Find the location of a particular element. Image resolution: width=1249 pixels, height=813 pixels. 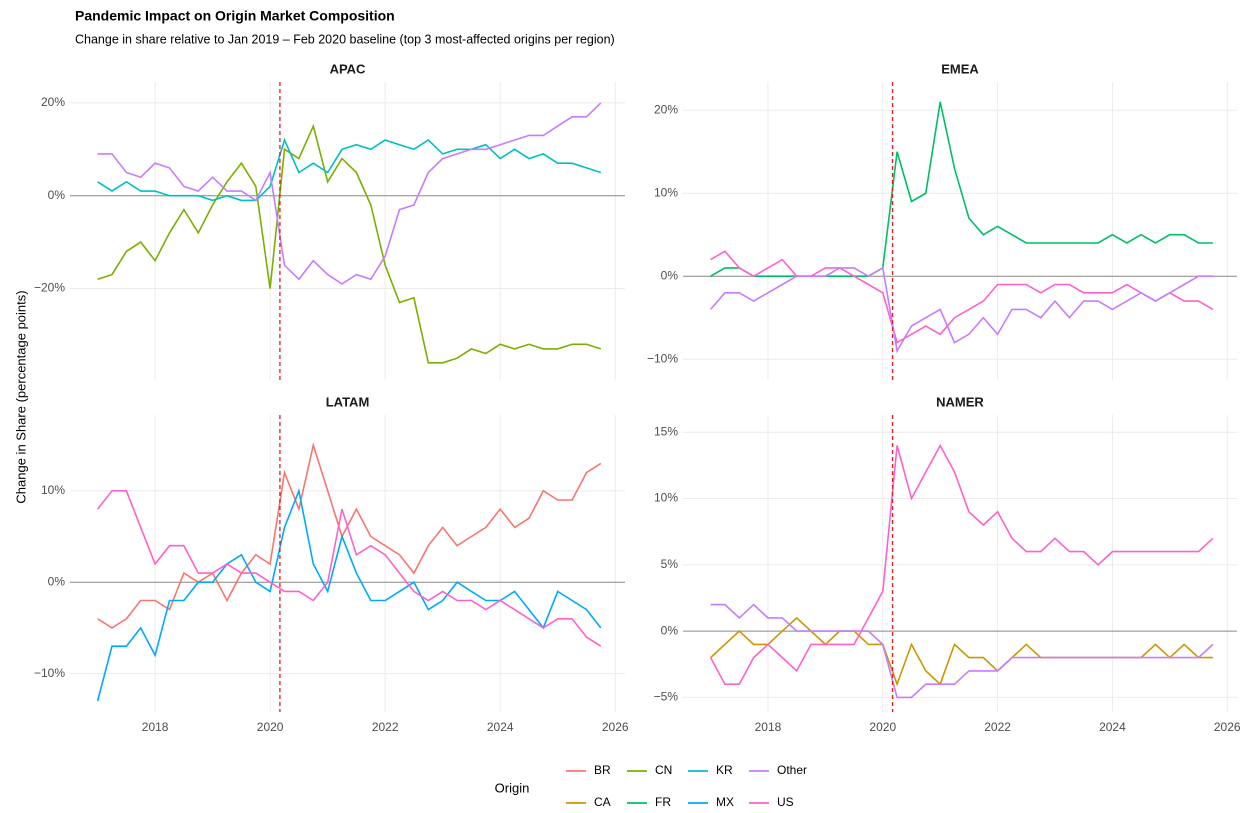

legend-label: MX is located at coordinates (725, 802).